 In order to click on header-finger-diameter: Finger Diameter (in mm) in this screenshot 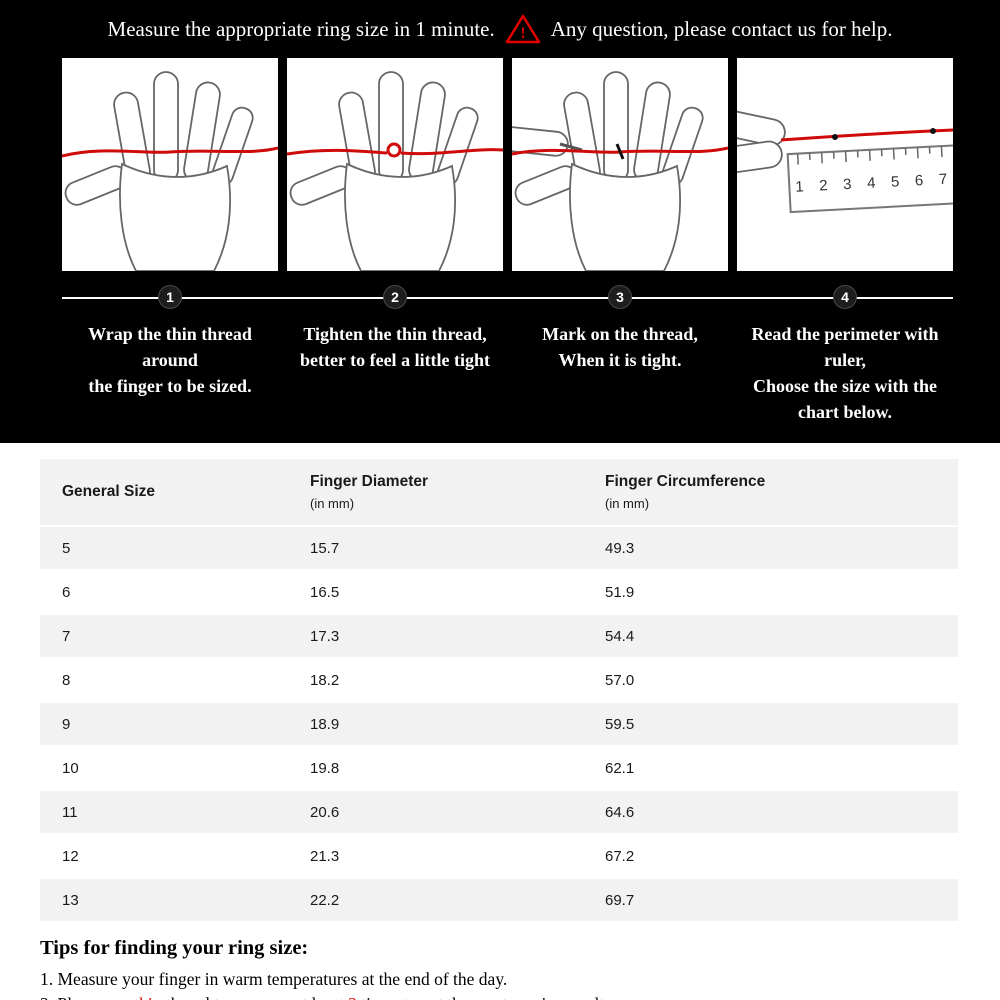, I will do `click(369, 492)`.